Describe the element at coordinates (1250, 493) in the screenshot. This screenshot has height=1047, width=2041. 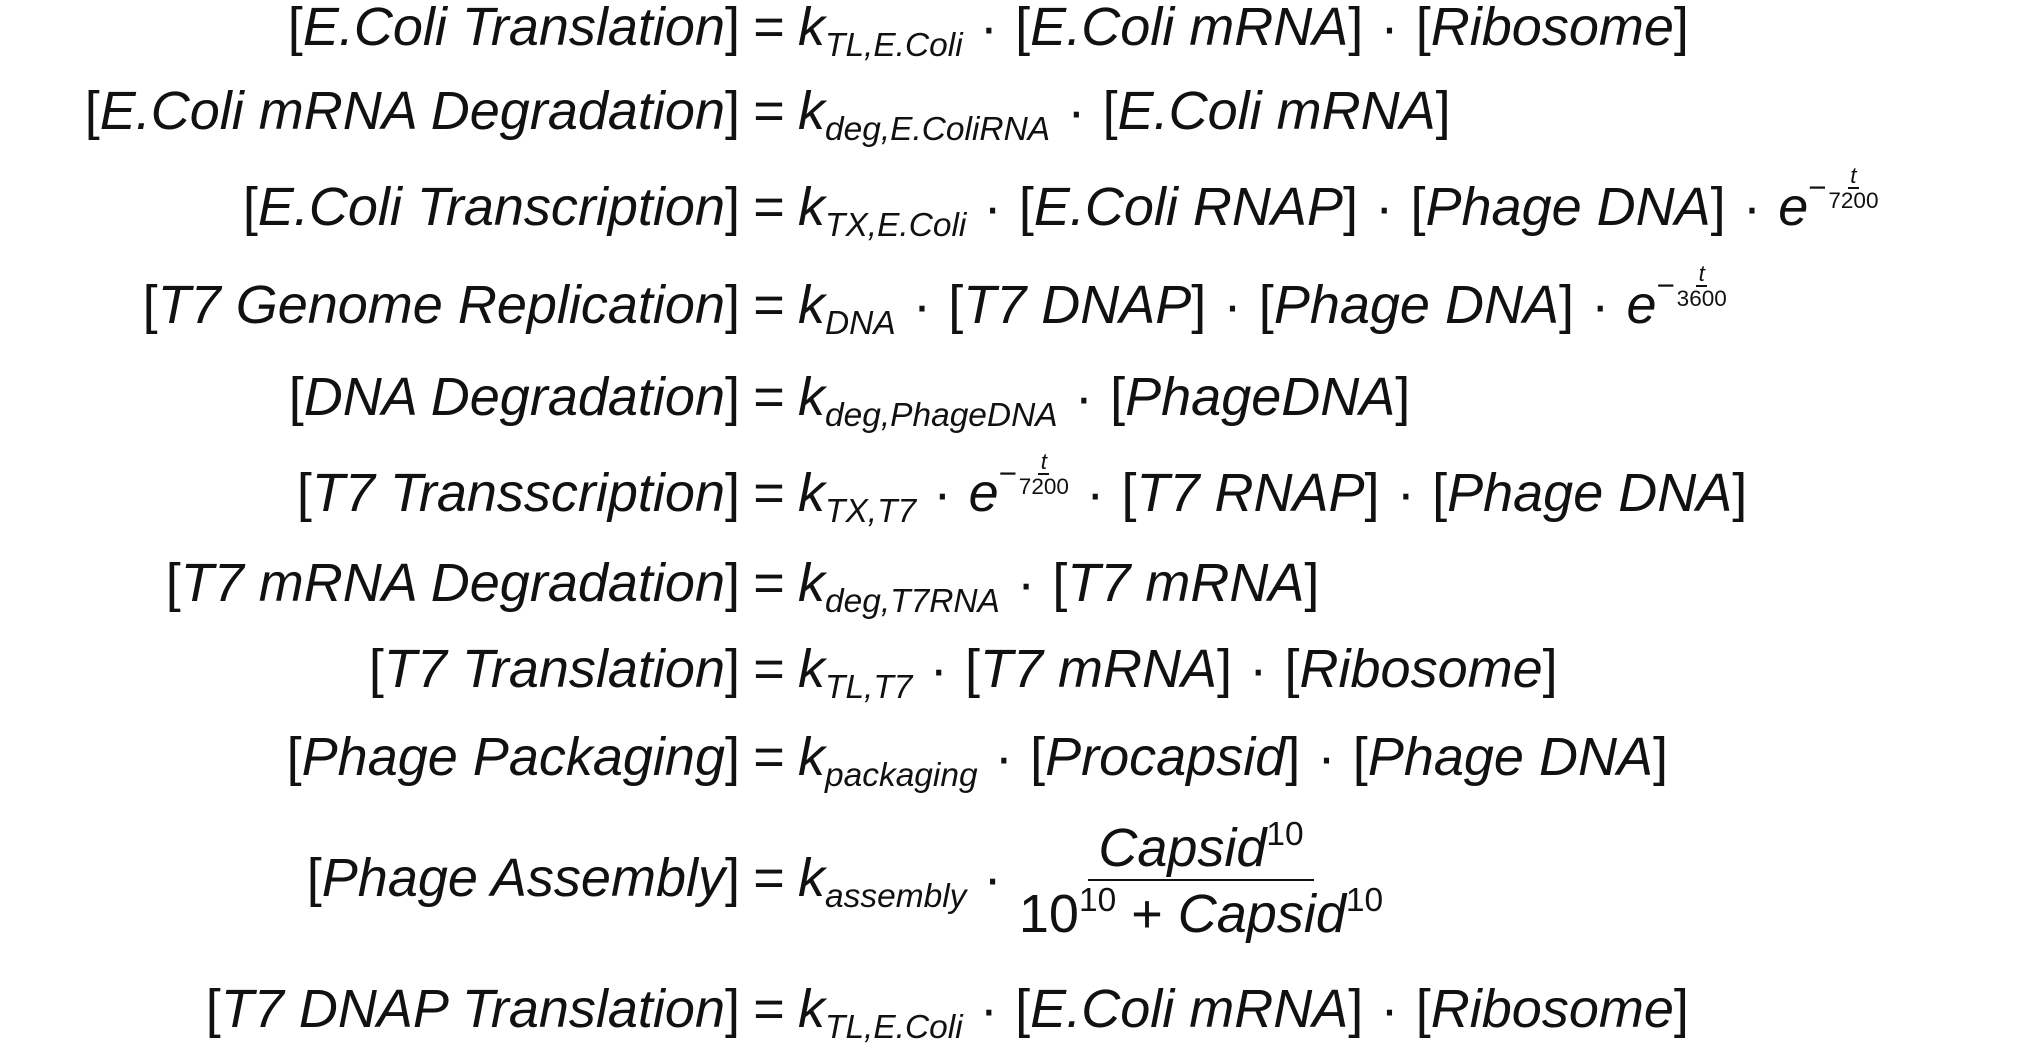
I see `species-term: T7 RNAP` at that location.